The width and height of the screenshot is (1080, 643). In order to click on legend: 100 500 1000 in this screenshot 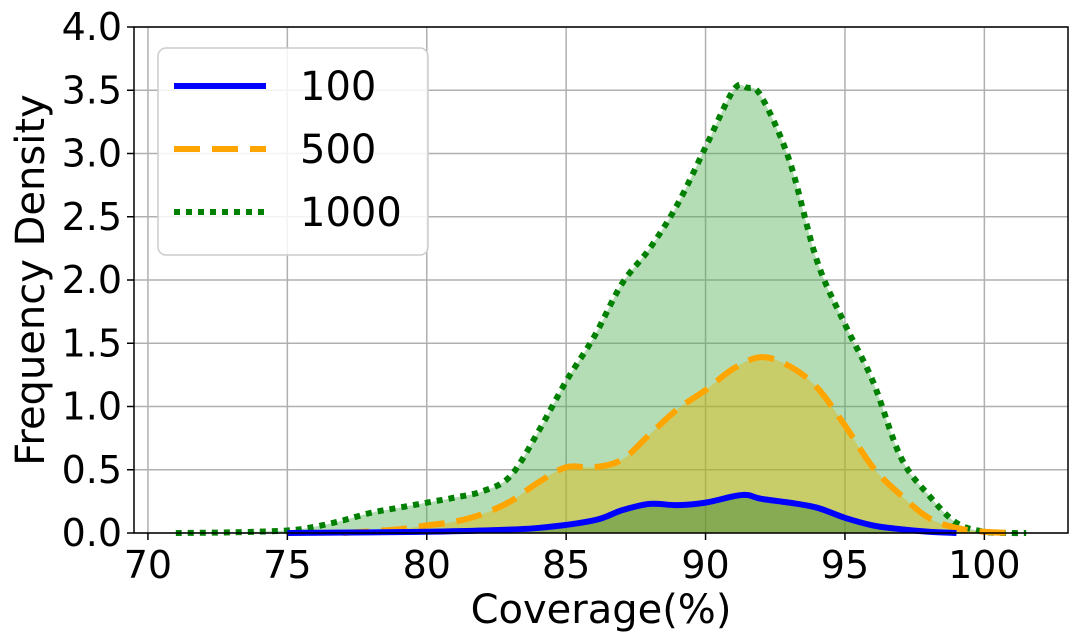, I will do `click(293, 151)`.